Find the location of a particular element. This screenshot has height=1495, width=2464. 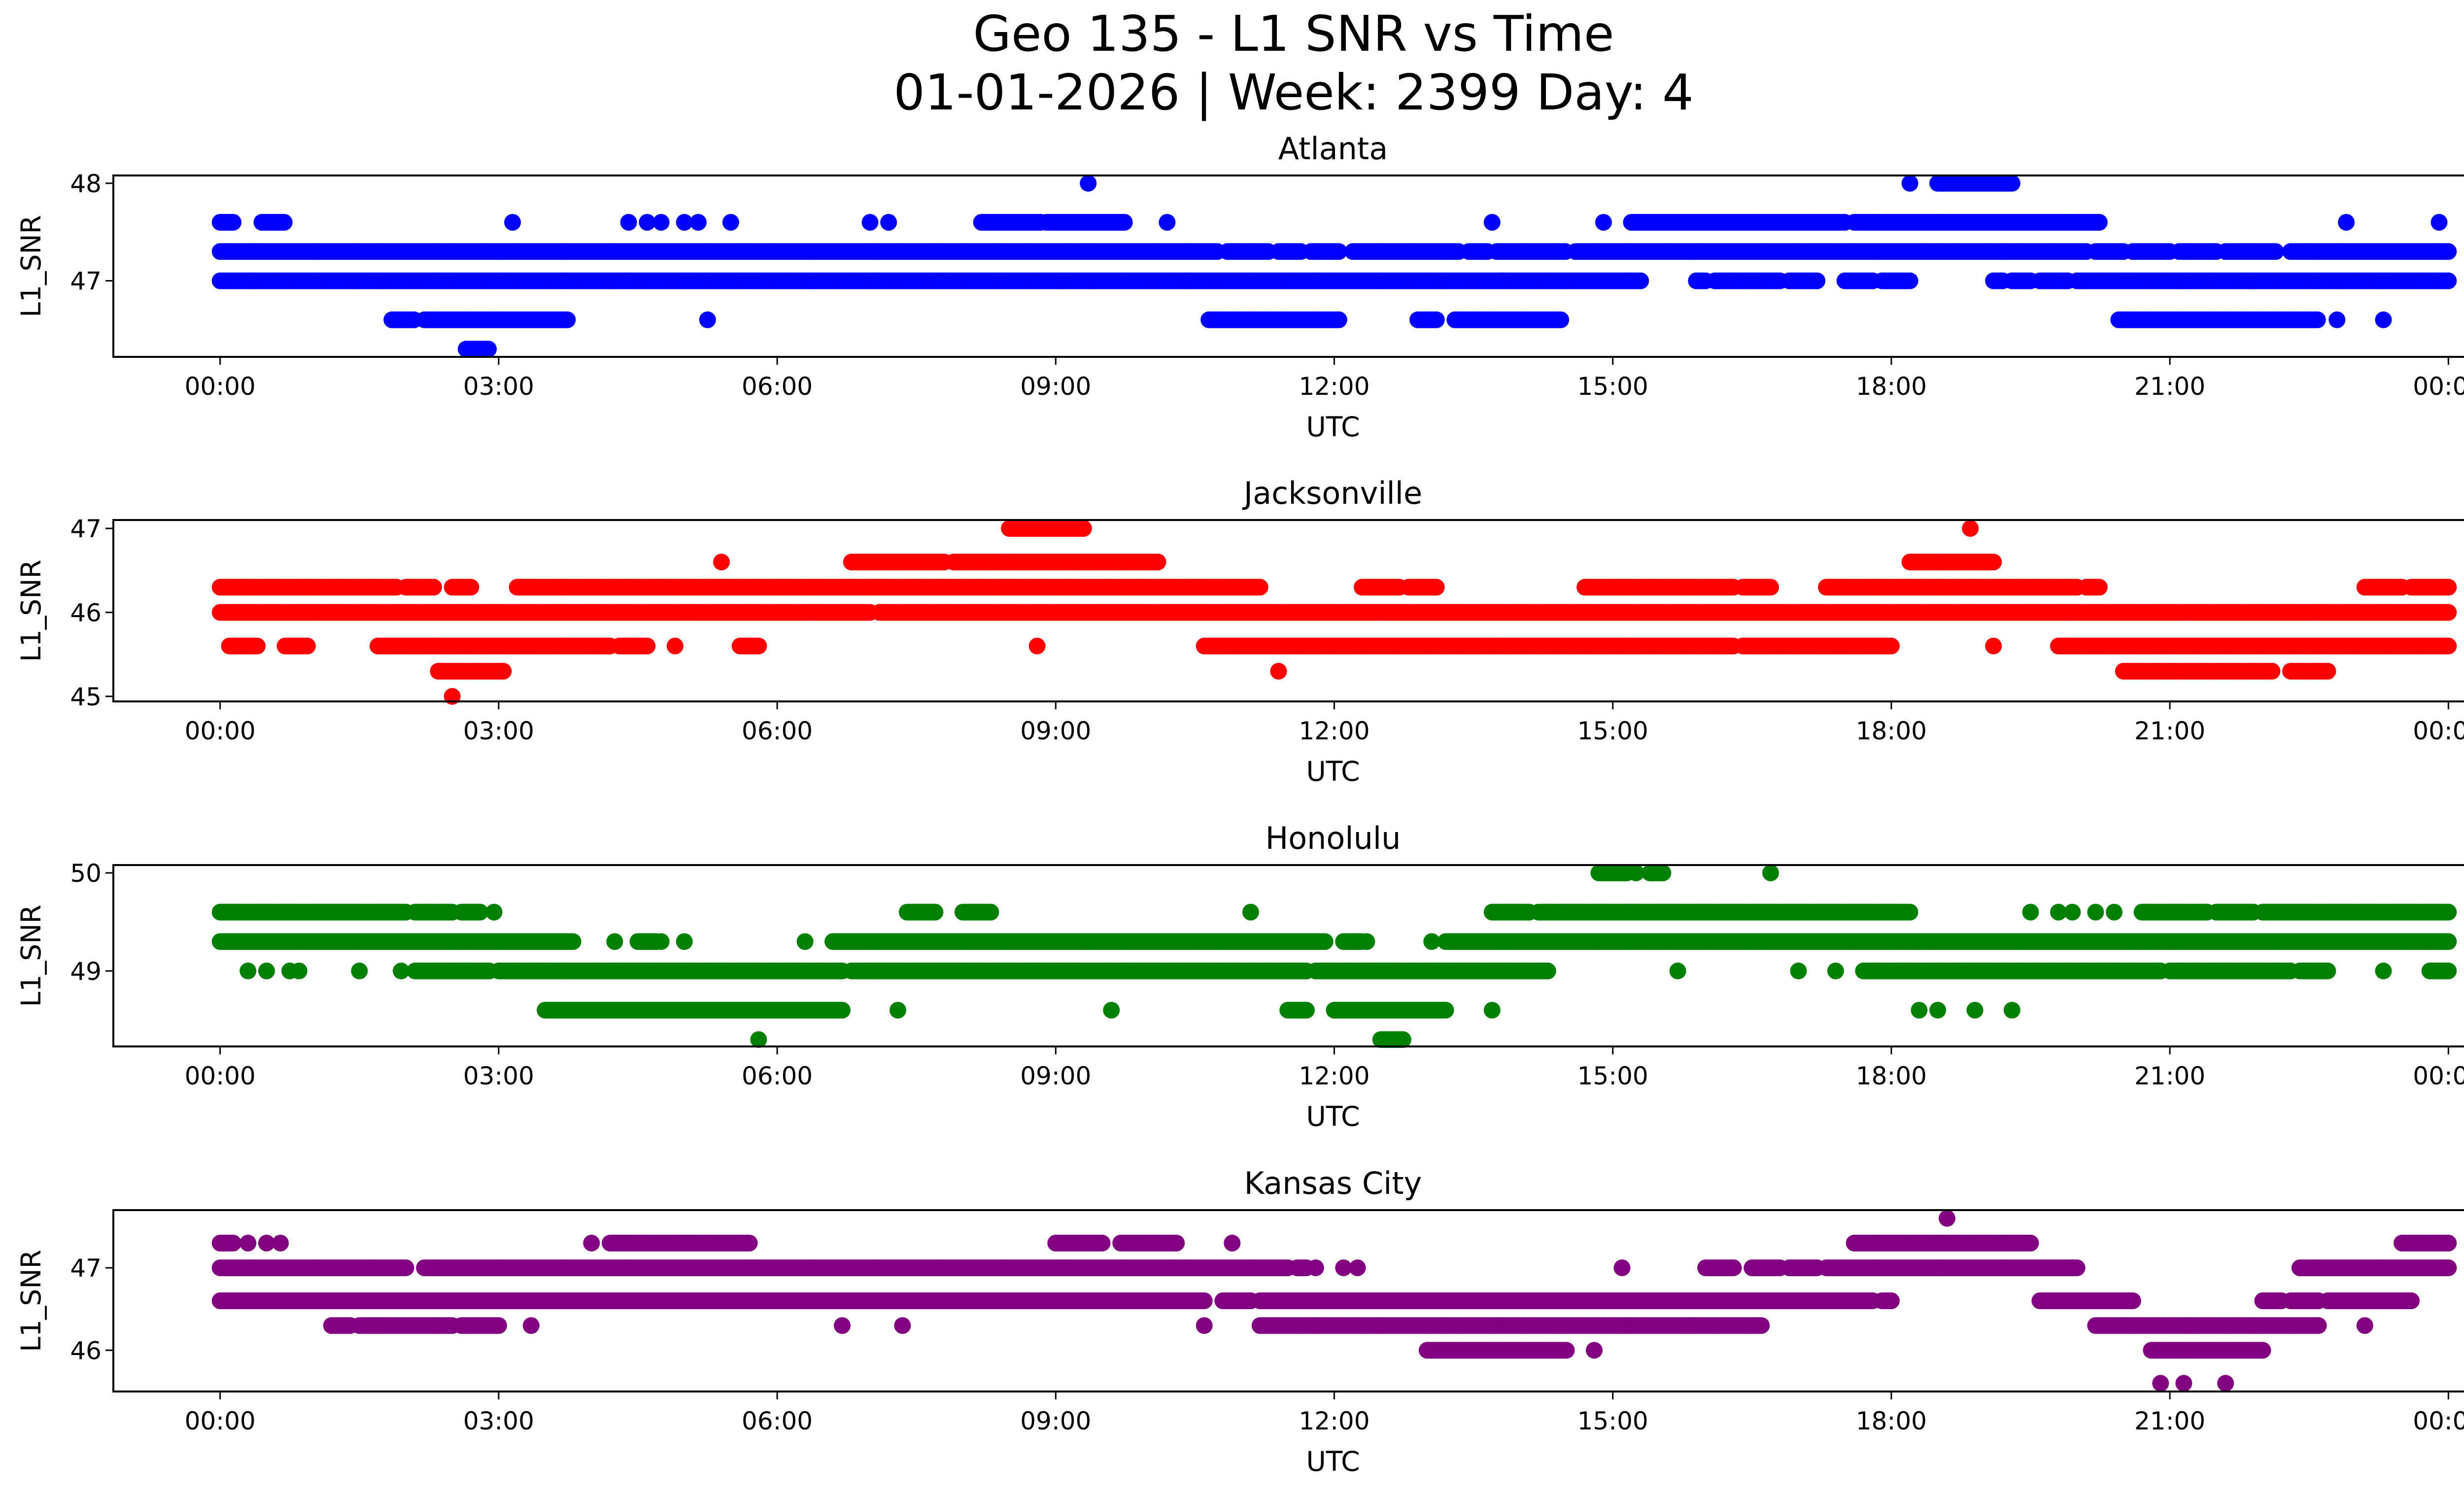

x-tick-label: 03:00 is located at coordinates (498, 386).